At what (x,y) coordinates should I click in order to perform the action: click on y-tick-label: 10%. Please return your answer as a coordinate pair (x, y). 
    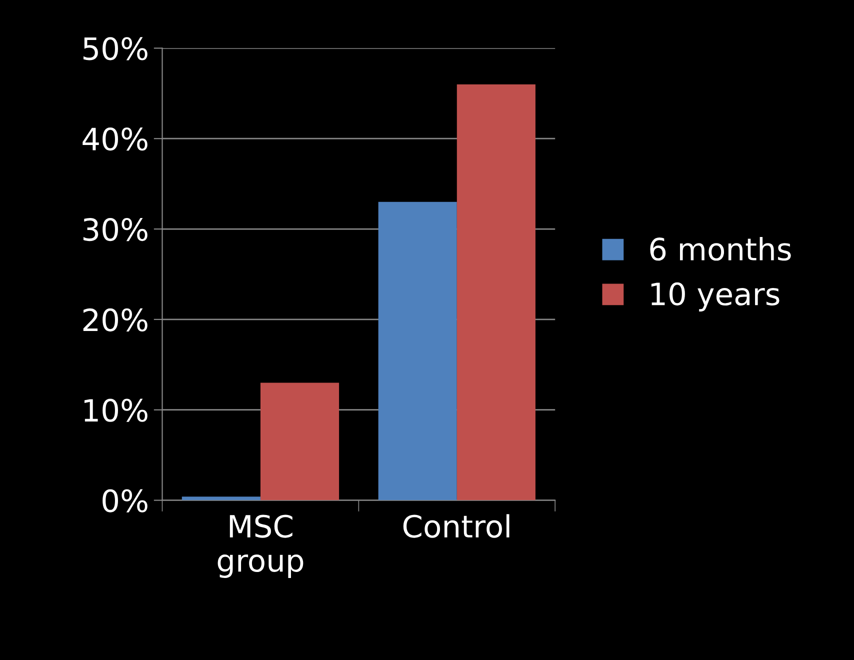
    Looking at the image, I should click on (116, 410).